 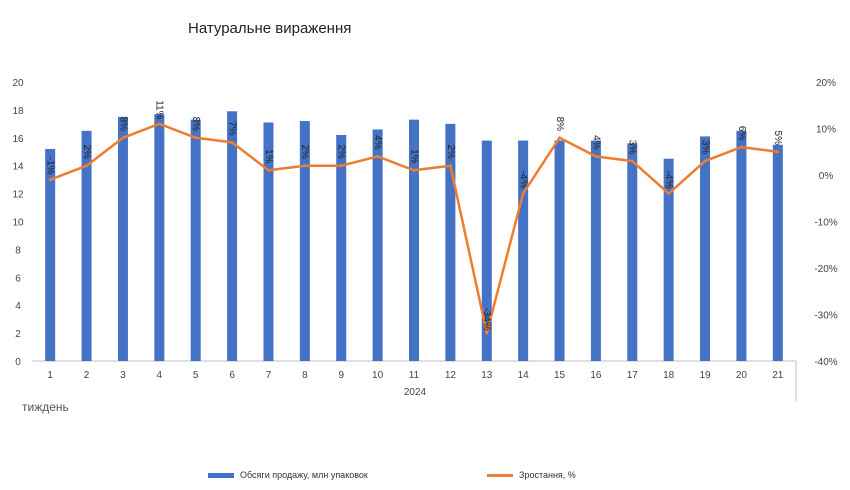 I want to click on x-tick-label: 10, so click(x=378, y=375).